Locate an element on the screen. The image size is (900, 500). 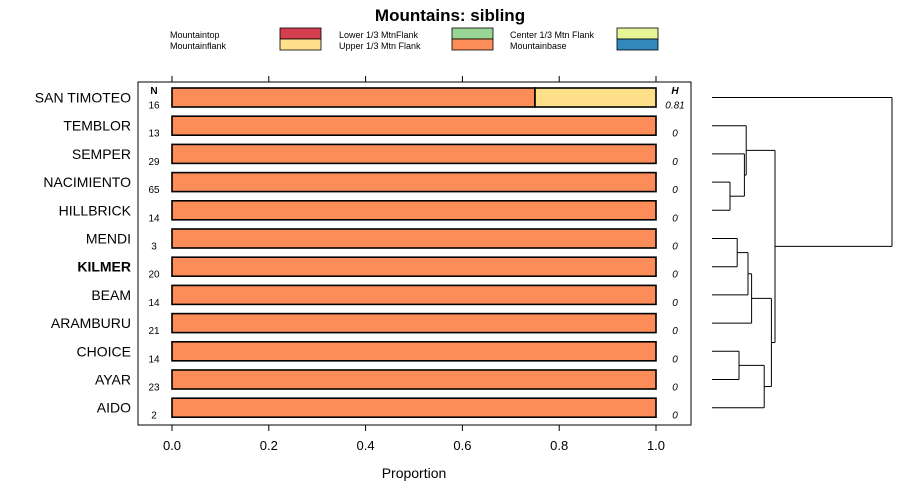
row-label-temblor: TEMBLOR is located at coordinates (97, 126).